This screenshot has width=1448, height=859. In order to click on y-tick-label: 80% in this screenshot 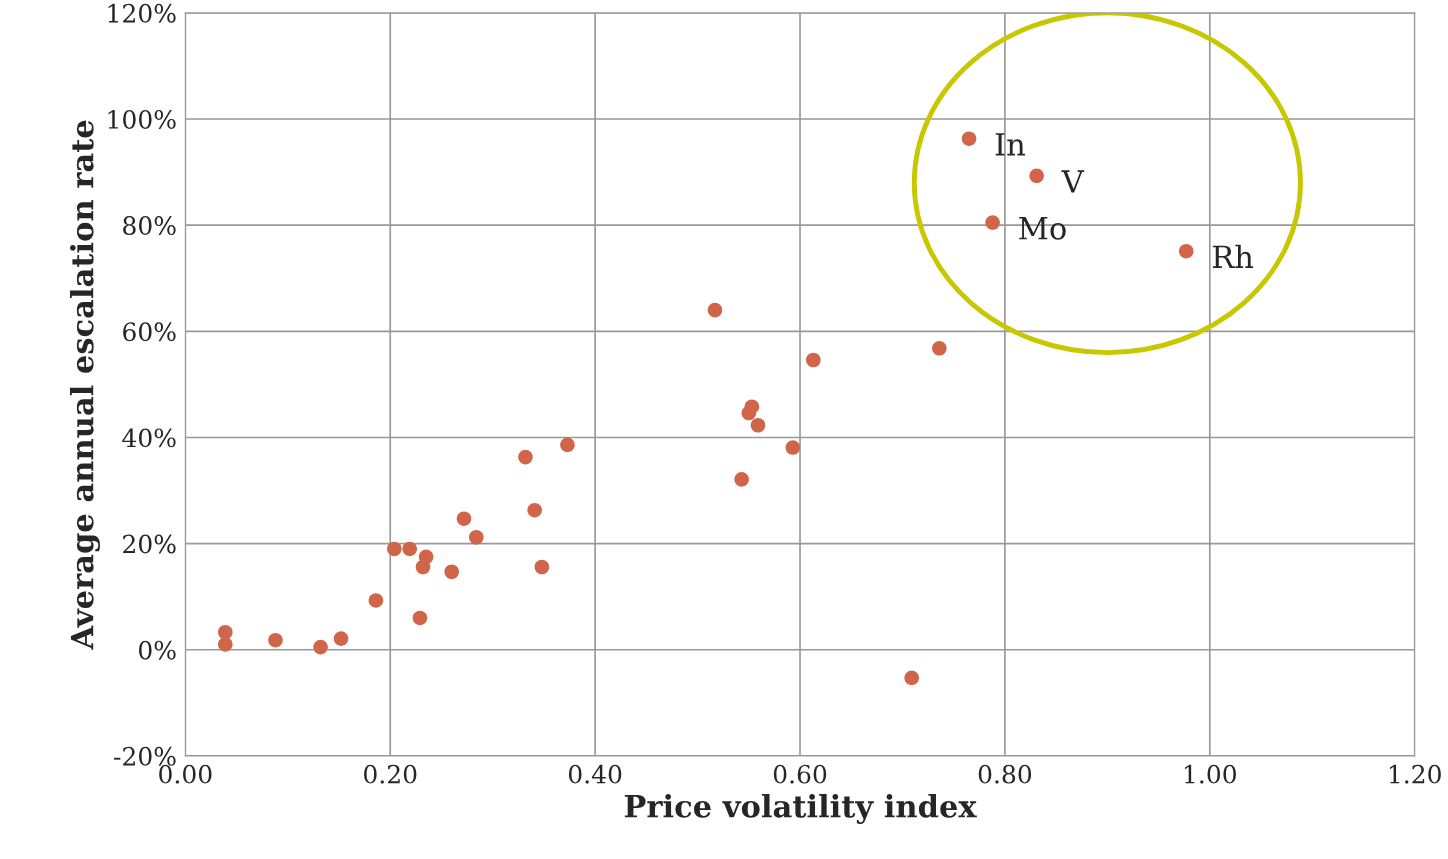, I will do `click(149, 226)`.